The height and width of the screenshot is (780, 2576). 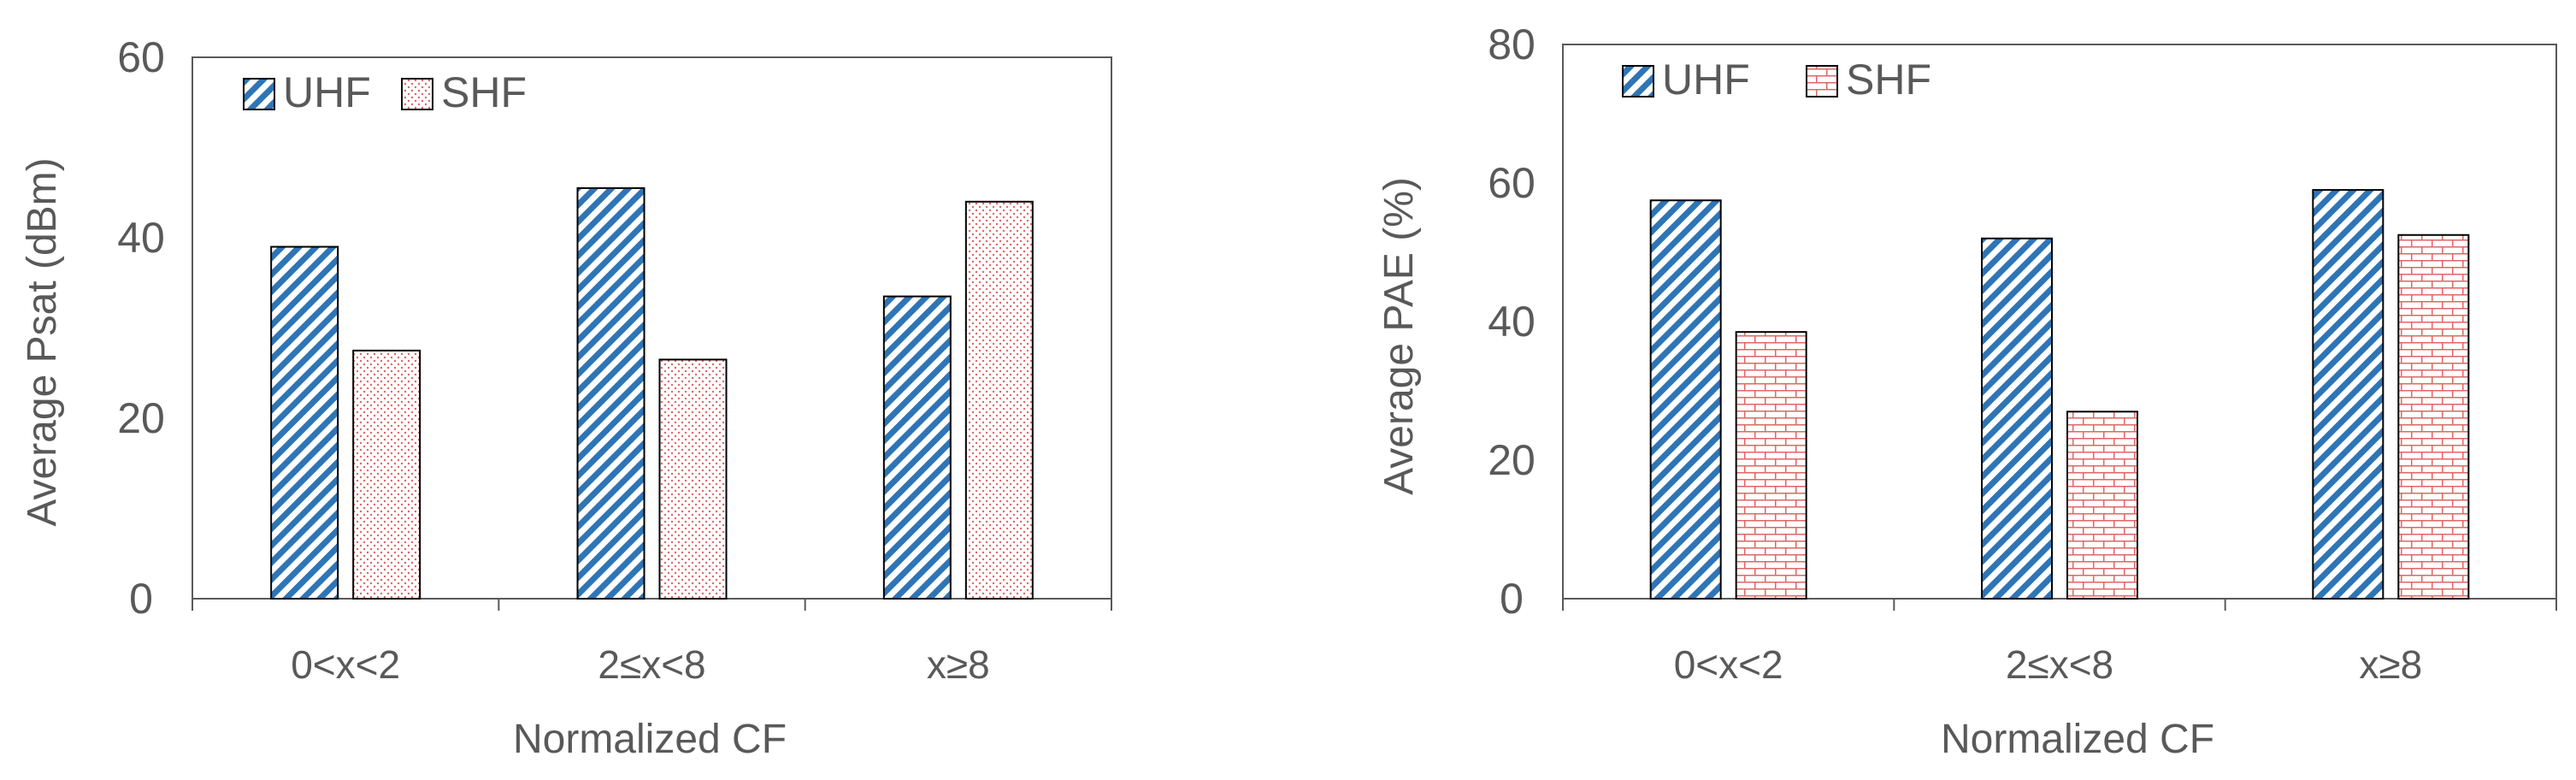 I want to click on chart1-x-axis-title: Normalized CF, so click(x=650, y=739).